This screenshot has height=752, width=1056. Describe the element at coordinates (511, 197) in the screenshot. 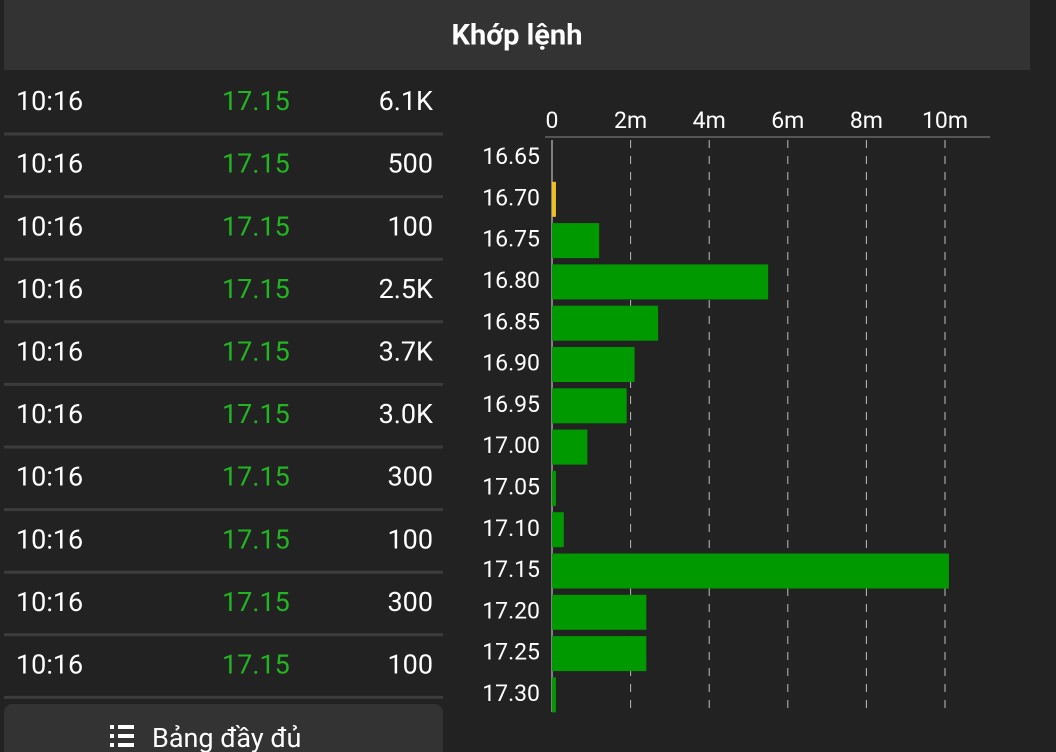

I see `y-tick-label: 16.70` at that location.